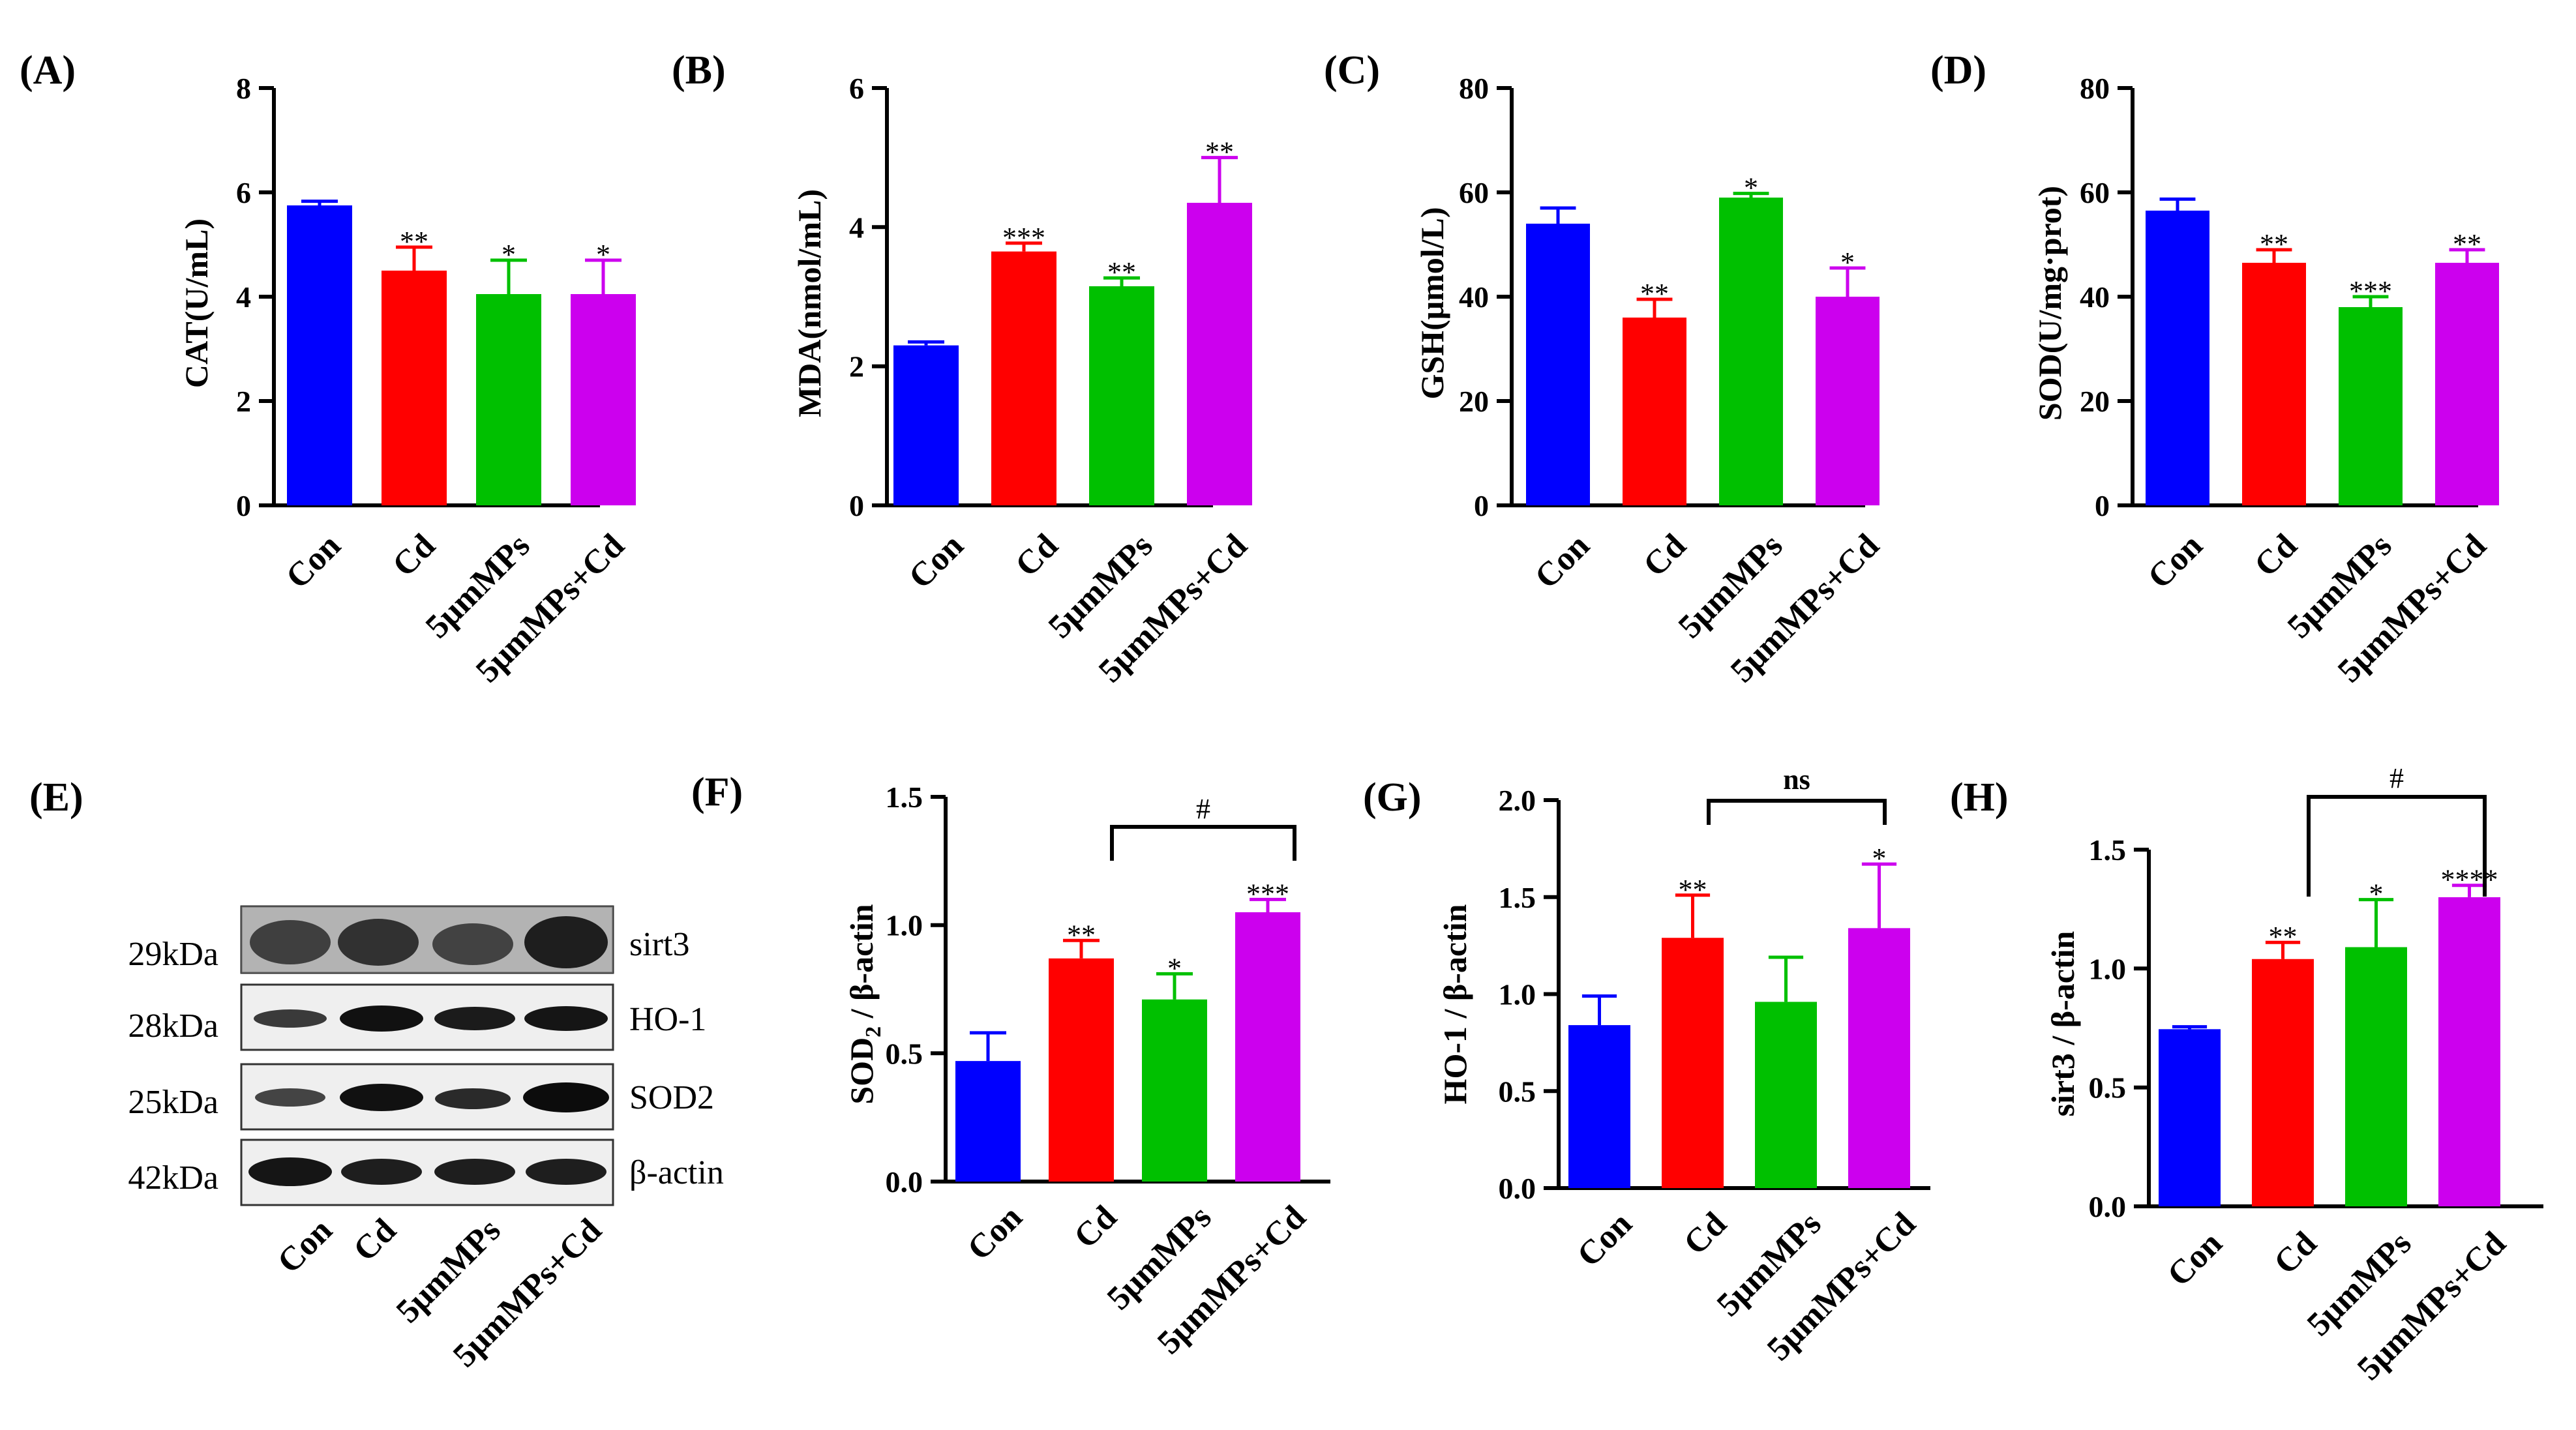 The height and width of the screenshot is (1430, 2576). What do you see at coordinates (2177, 358) in the screenshot?
I see `bar-d-con` at bounding box center [2177, 358].